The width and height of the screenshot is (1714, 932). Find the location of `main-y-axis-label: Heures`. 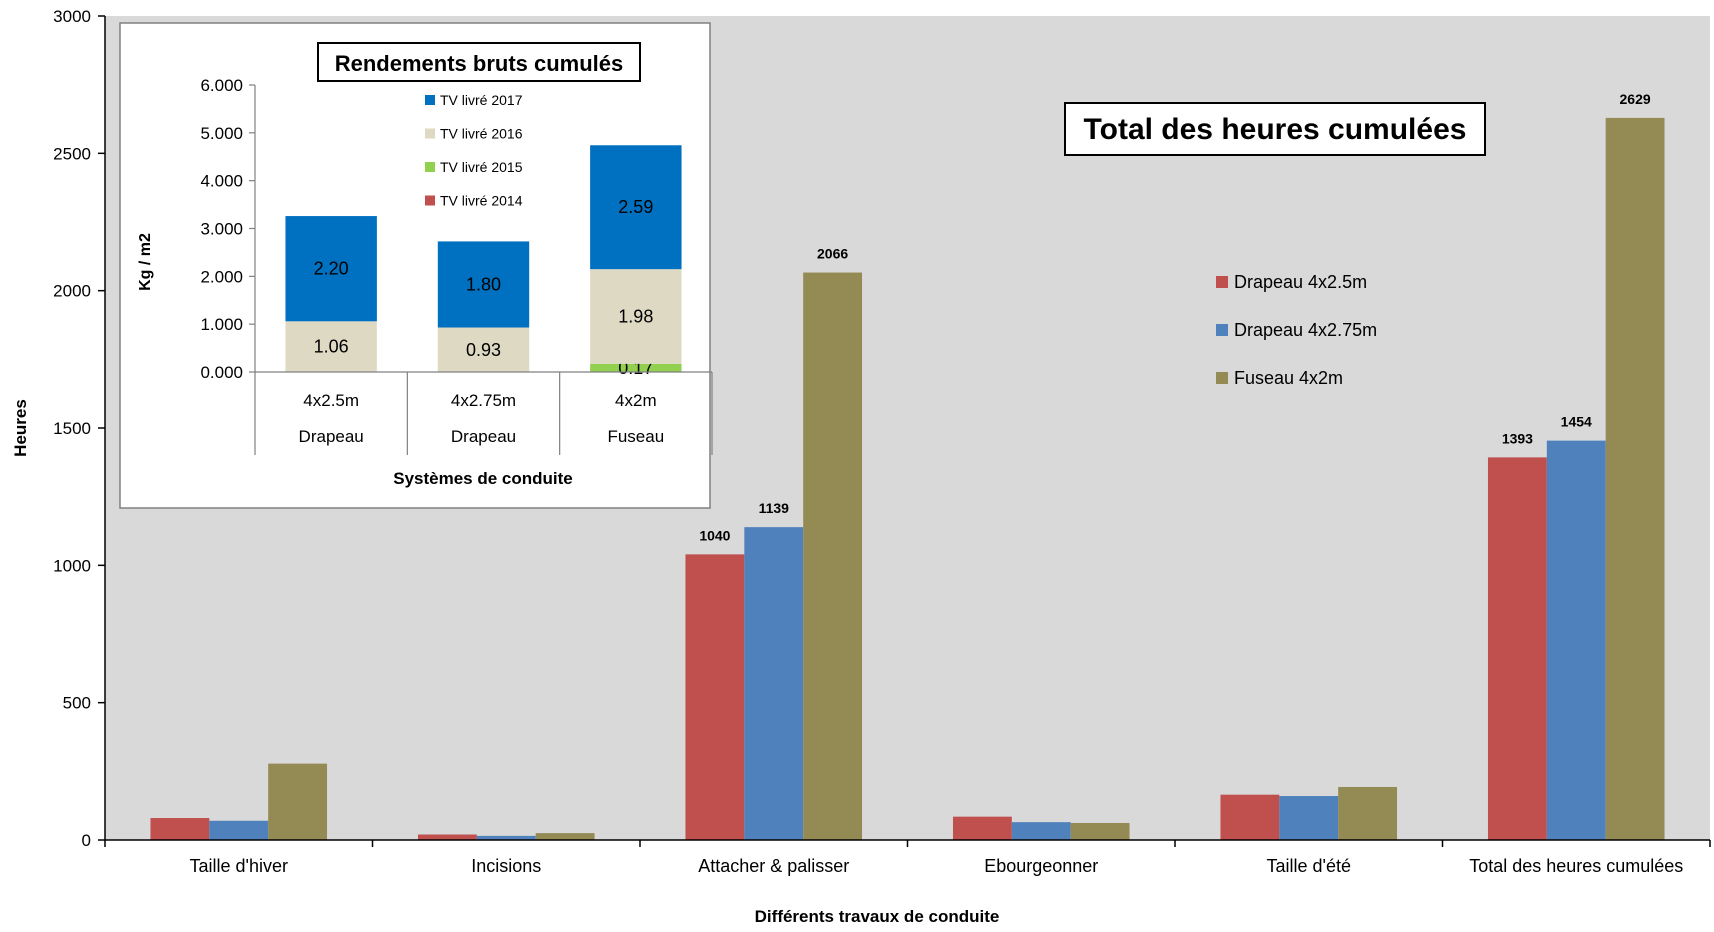

main-y-axis-label: Heures is located at coordinates (20, 428).